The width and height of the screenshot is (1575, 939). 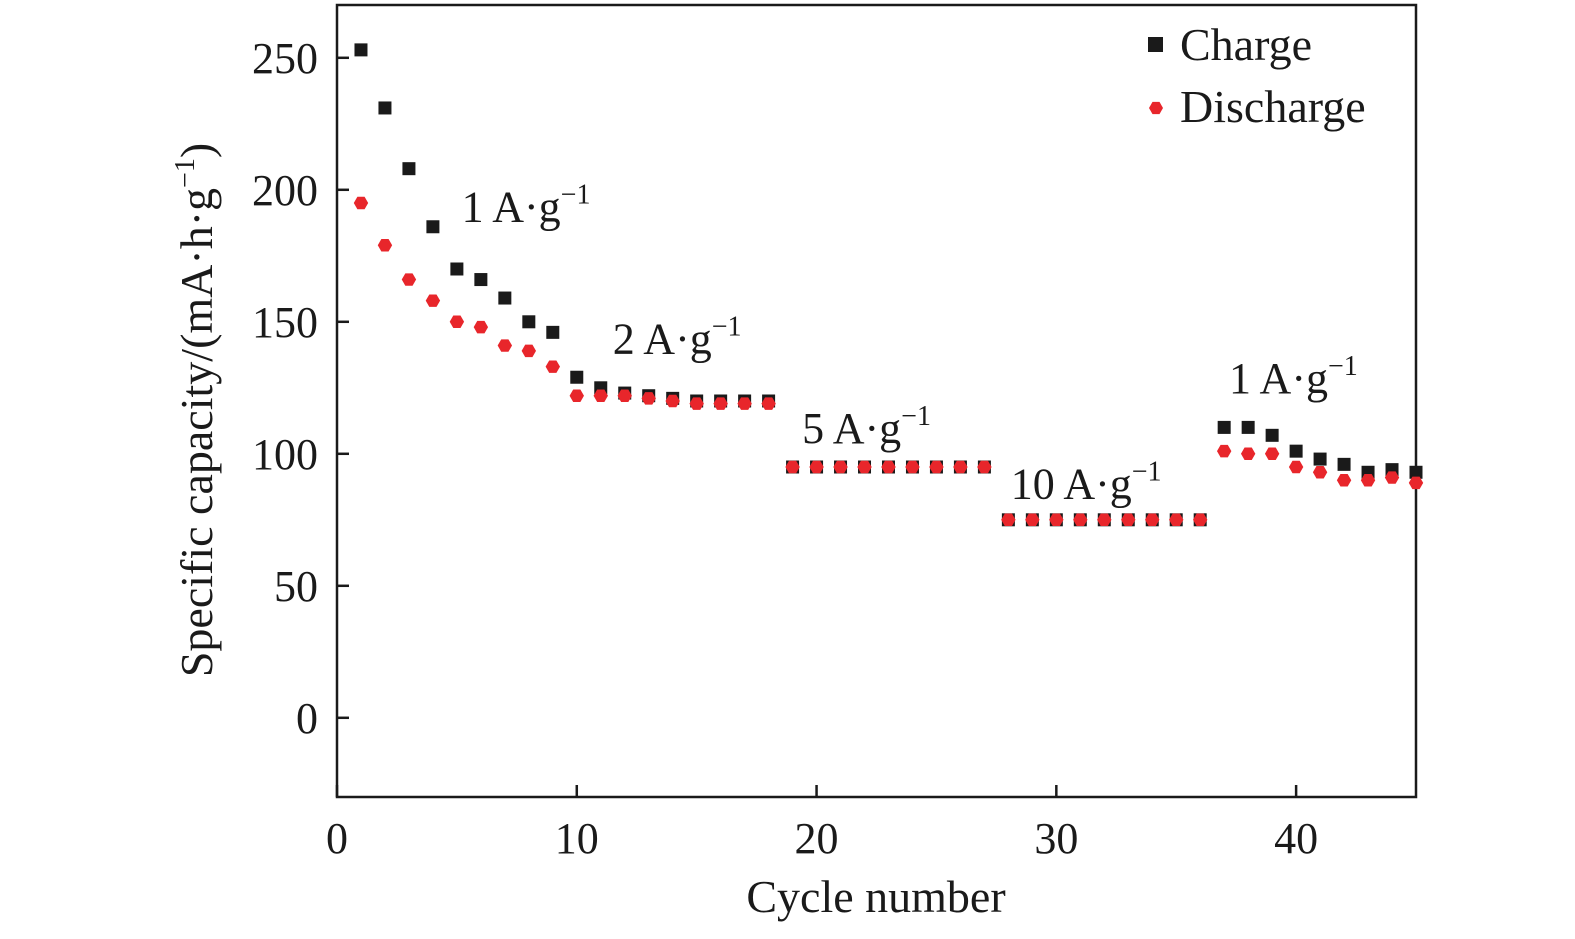 I want to click on y-axis-title-sup: −1, so click(x=185, y=173).